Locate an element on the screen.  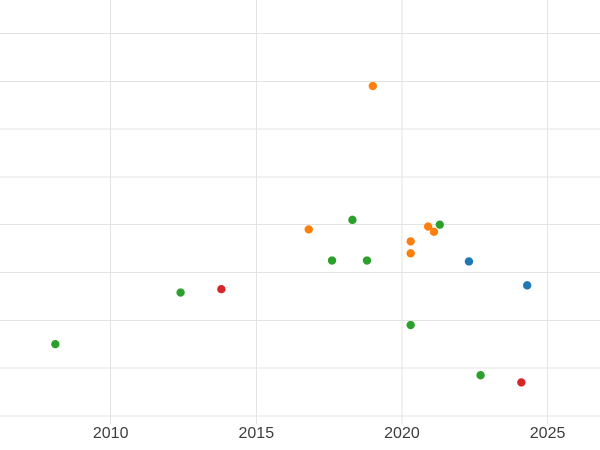
x-tick-label: 2025 is located at coordinates (548, 433).